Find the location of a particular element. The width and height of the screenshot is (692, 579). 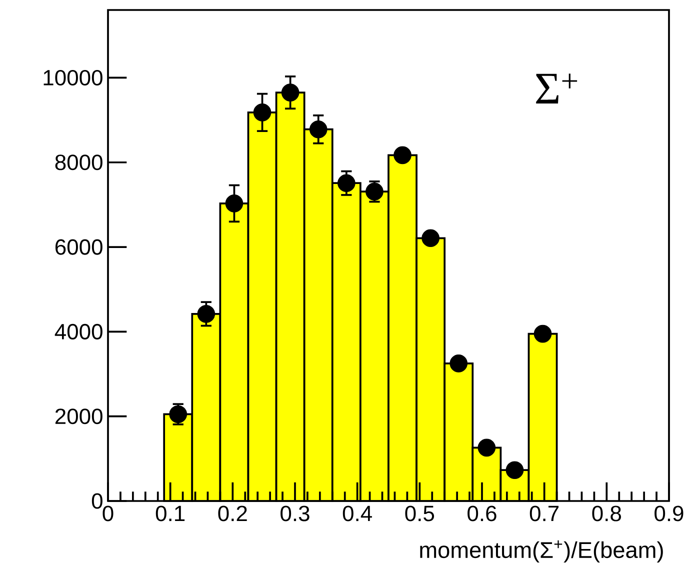

x-tick-label: 0.4 is located at coordinates (357, 514).